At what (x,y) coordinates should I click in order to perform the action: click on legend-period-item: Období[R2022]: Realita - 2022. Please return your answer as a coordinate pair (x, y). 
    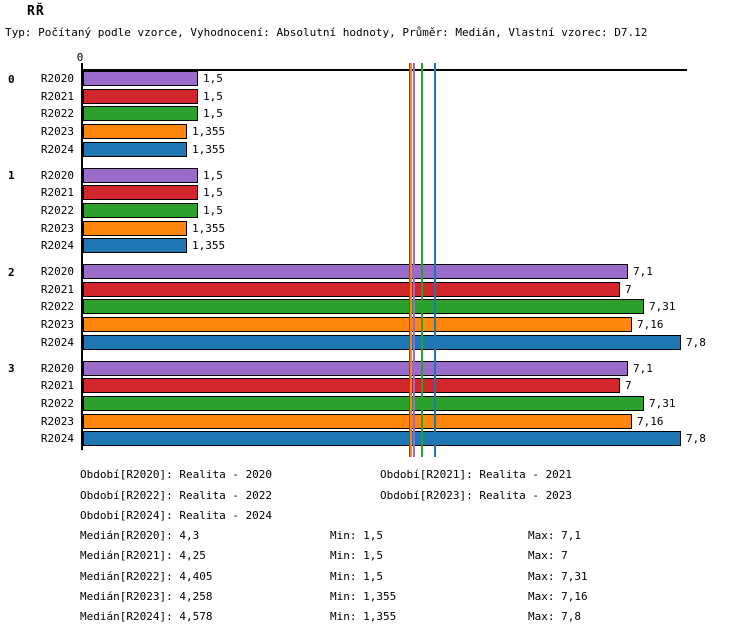
    Looking at the image, I should click on (176, 495).